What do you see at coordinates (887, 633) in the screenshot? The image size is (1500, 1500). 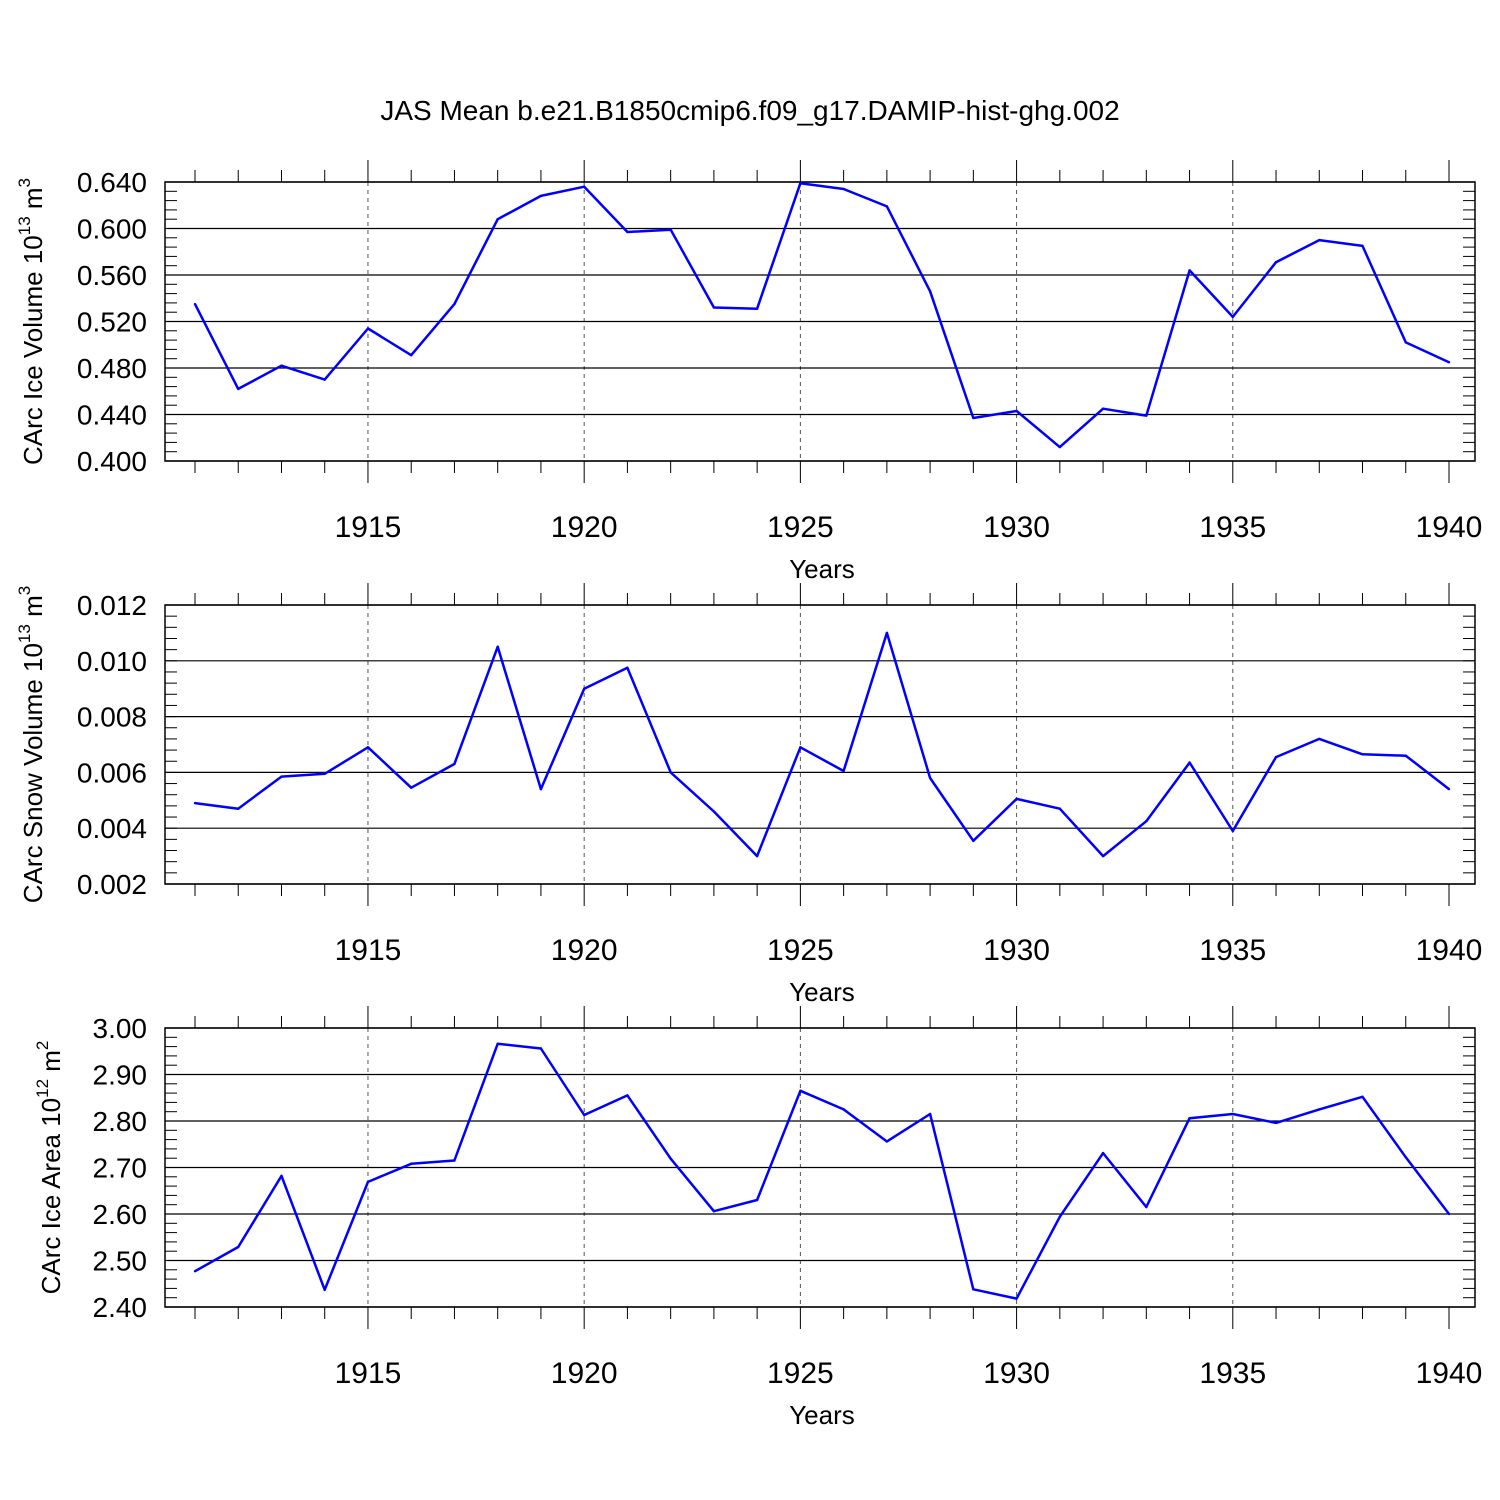 I see `chart-1-point-1927` at bounding box center [887, 633].